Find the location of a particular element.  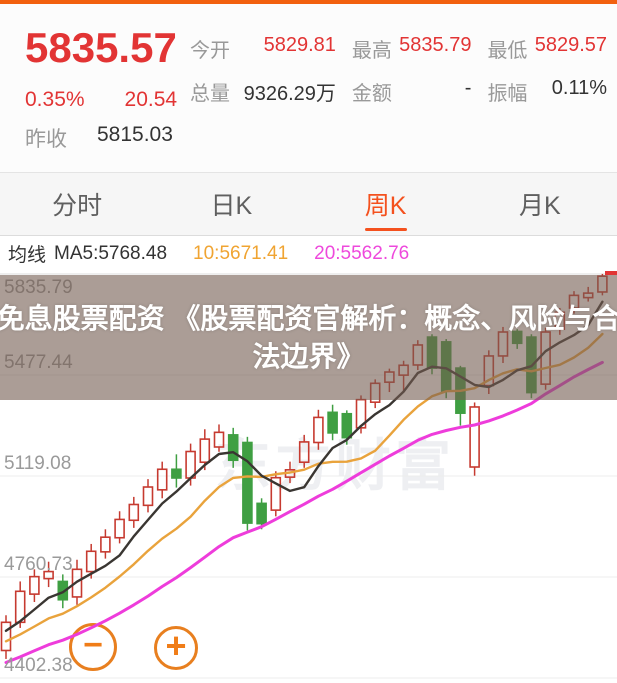

current-price: 5835.57 is located at coordinates (101, 47).